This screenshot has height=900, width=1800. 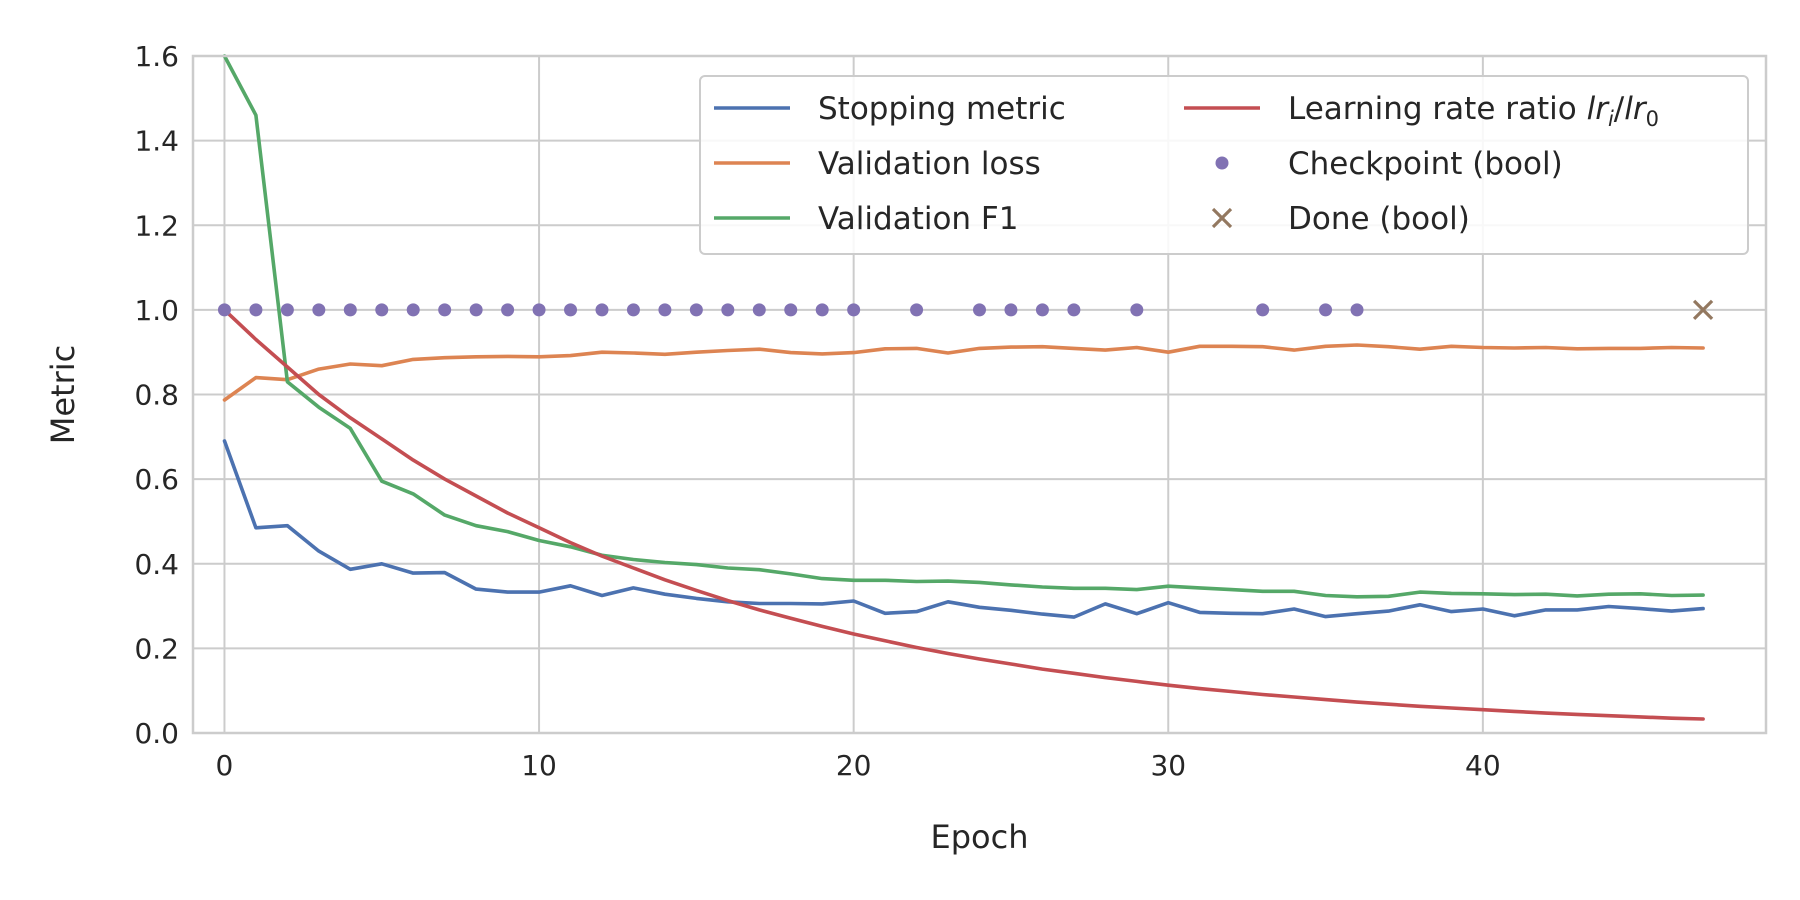 I want to click on legend-label: Stopping metric, so click(x=942, y=109).